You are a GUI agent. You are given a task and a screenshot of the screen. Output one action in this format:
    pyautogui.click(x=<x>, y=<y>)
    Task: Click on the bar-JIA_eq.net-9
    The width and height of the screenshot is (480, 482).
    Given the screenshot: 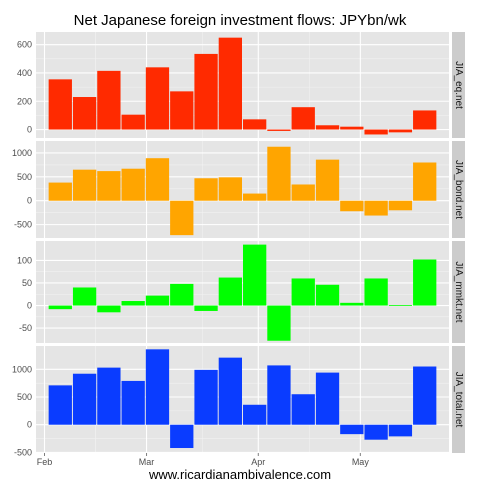 What is the action you would take?
    pyautogui.click(x=279, y=130)
    